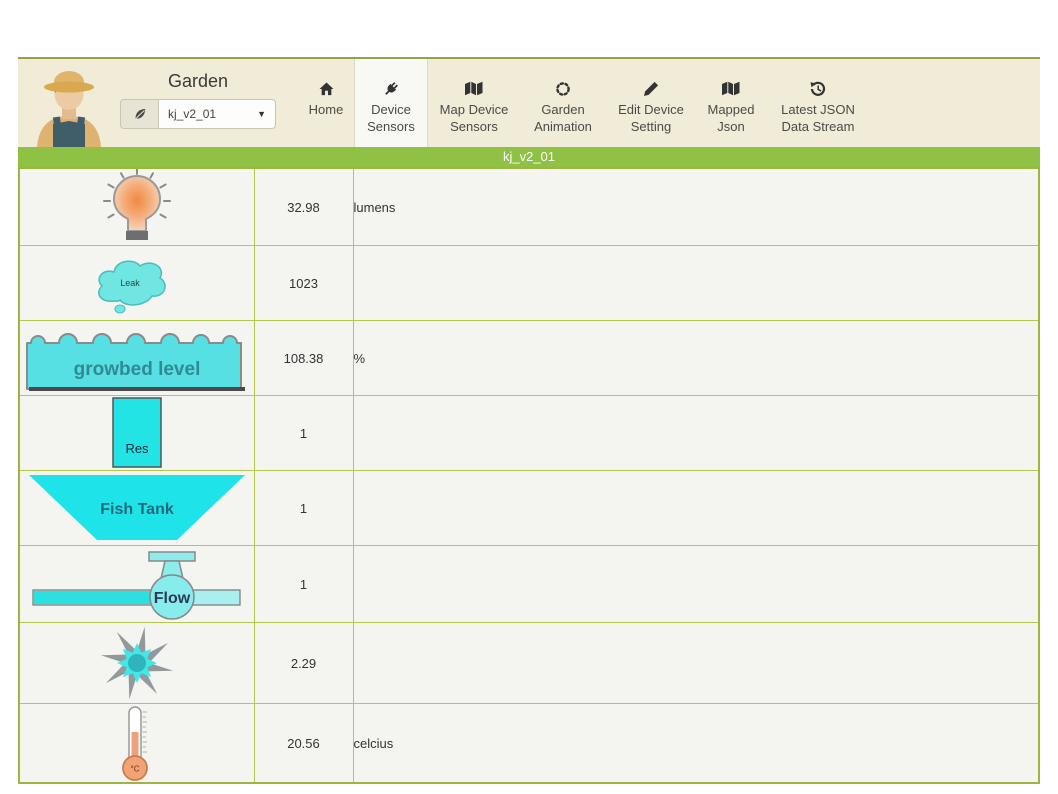 The width and height of the screenshot is (1058, 794). I want to click on nav-item-latest-json-stream: Latest JSON Data Stream, so click(818, 103).